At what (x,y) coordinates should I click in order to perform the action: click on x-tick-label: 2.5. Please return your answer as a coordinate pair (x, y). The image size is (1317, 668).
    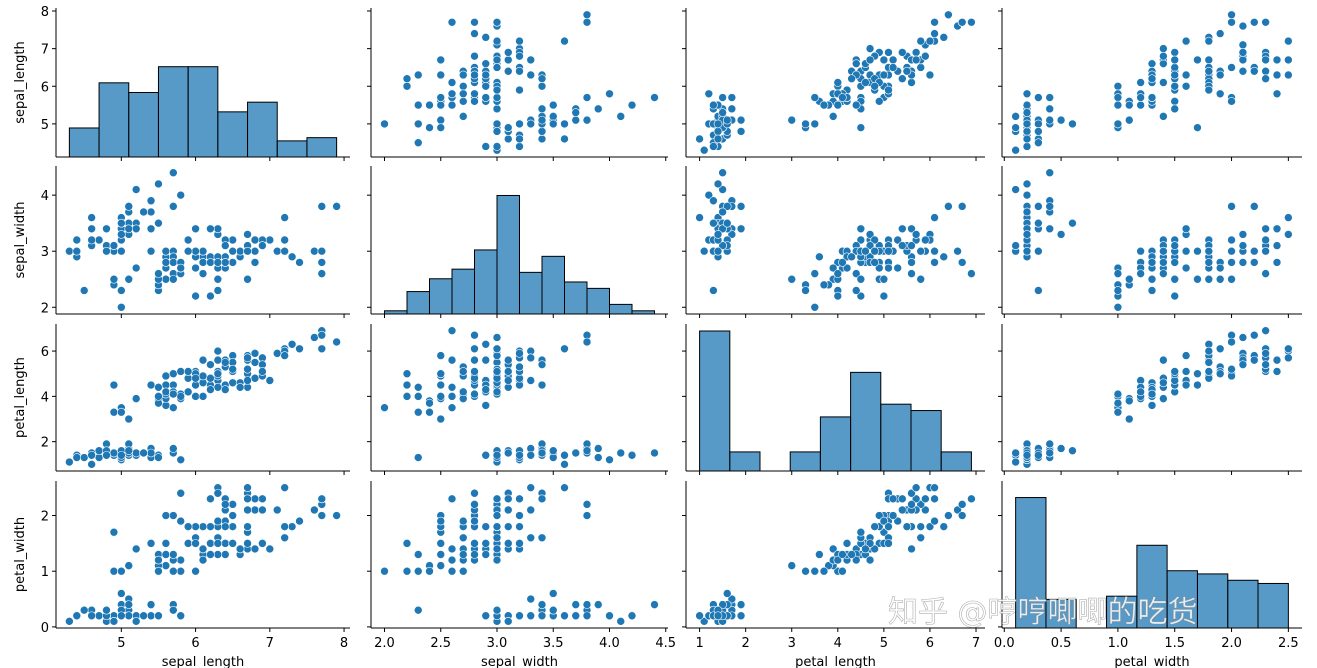
    Looking at the image, I should click on (1288, 643).